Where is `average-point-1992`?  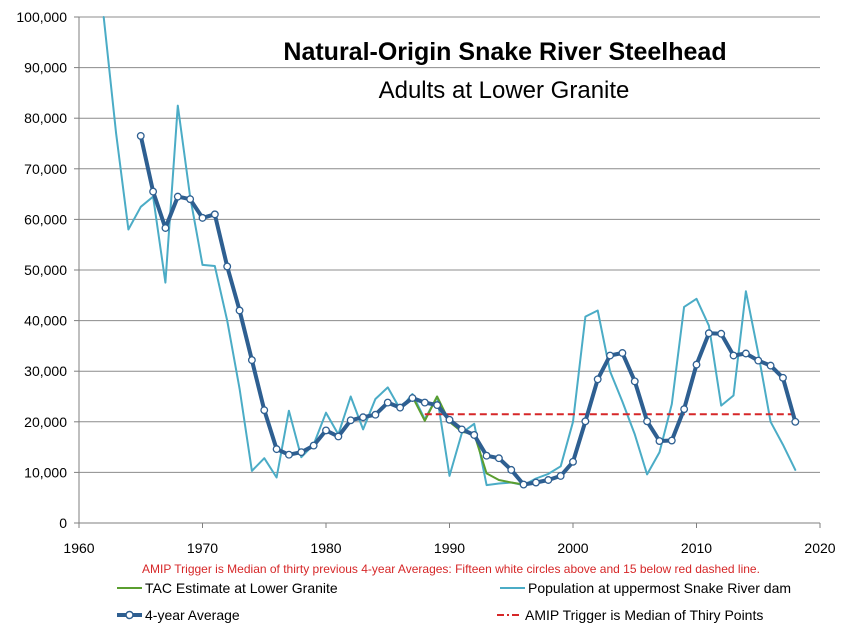
average-point-1992 is located at coordinates (474, 435).